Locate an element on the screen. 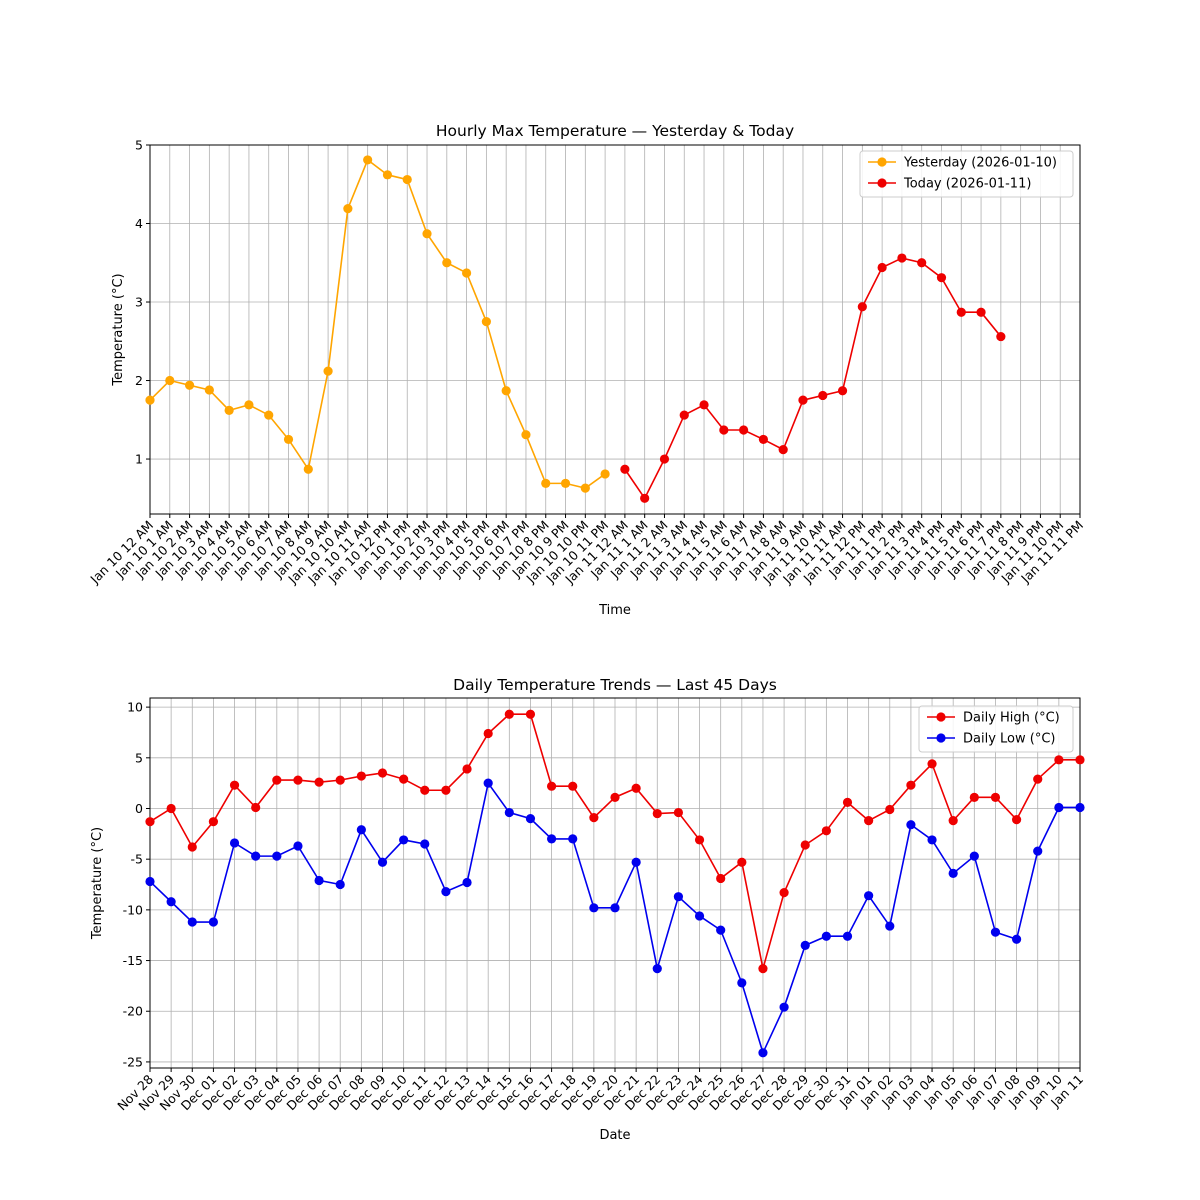 The width and height of the screenshot is (1200, 1200). legend: Daily High (°C) Daily Low (°C) is located at coordinates (996, 729).